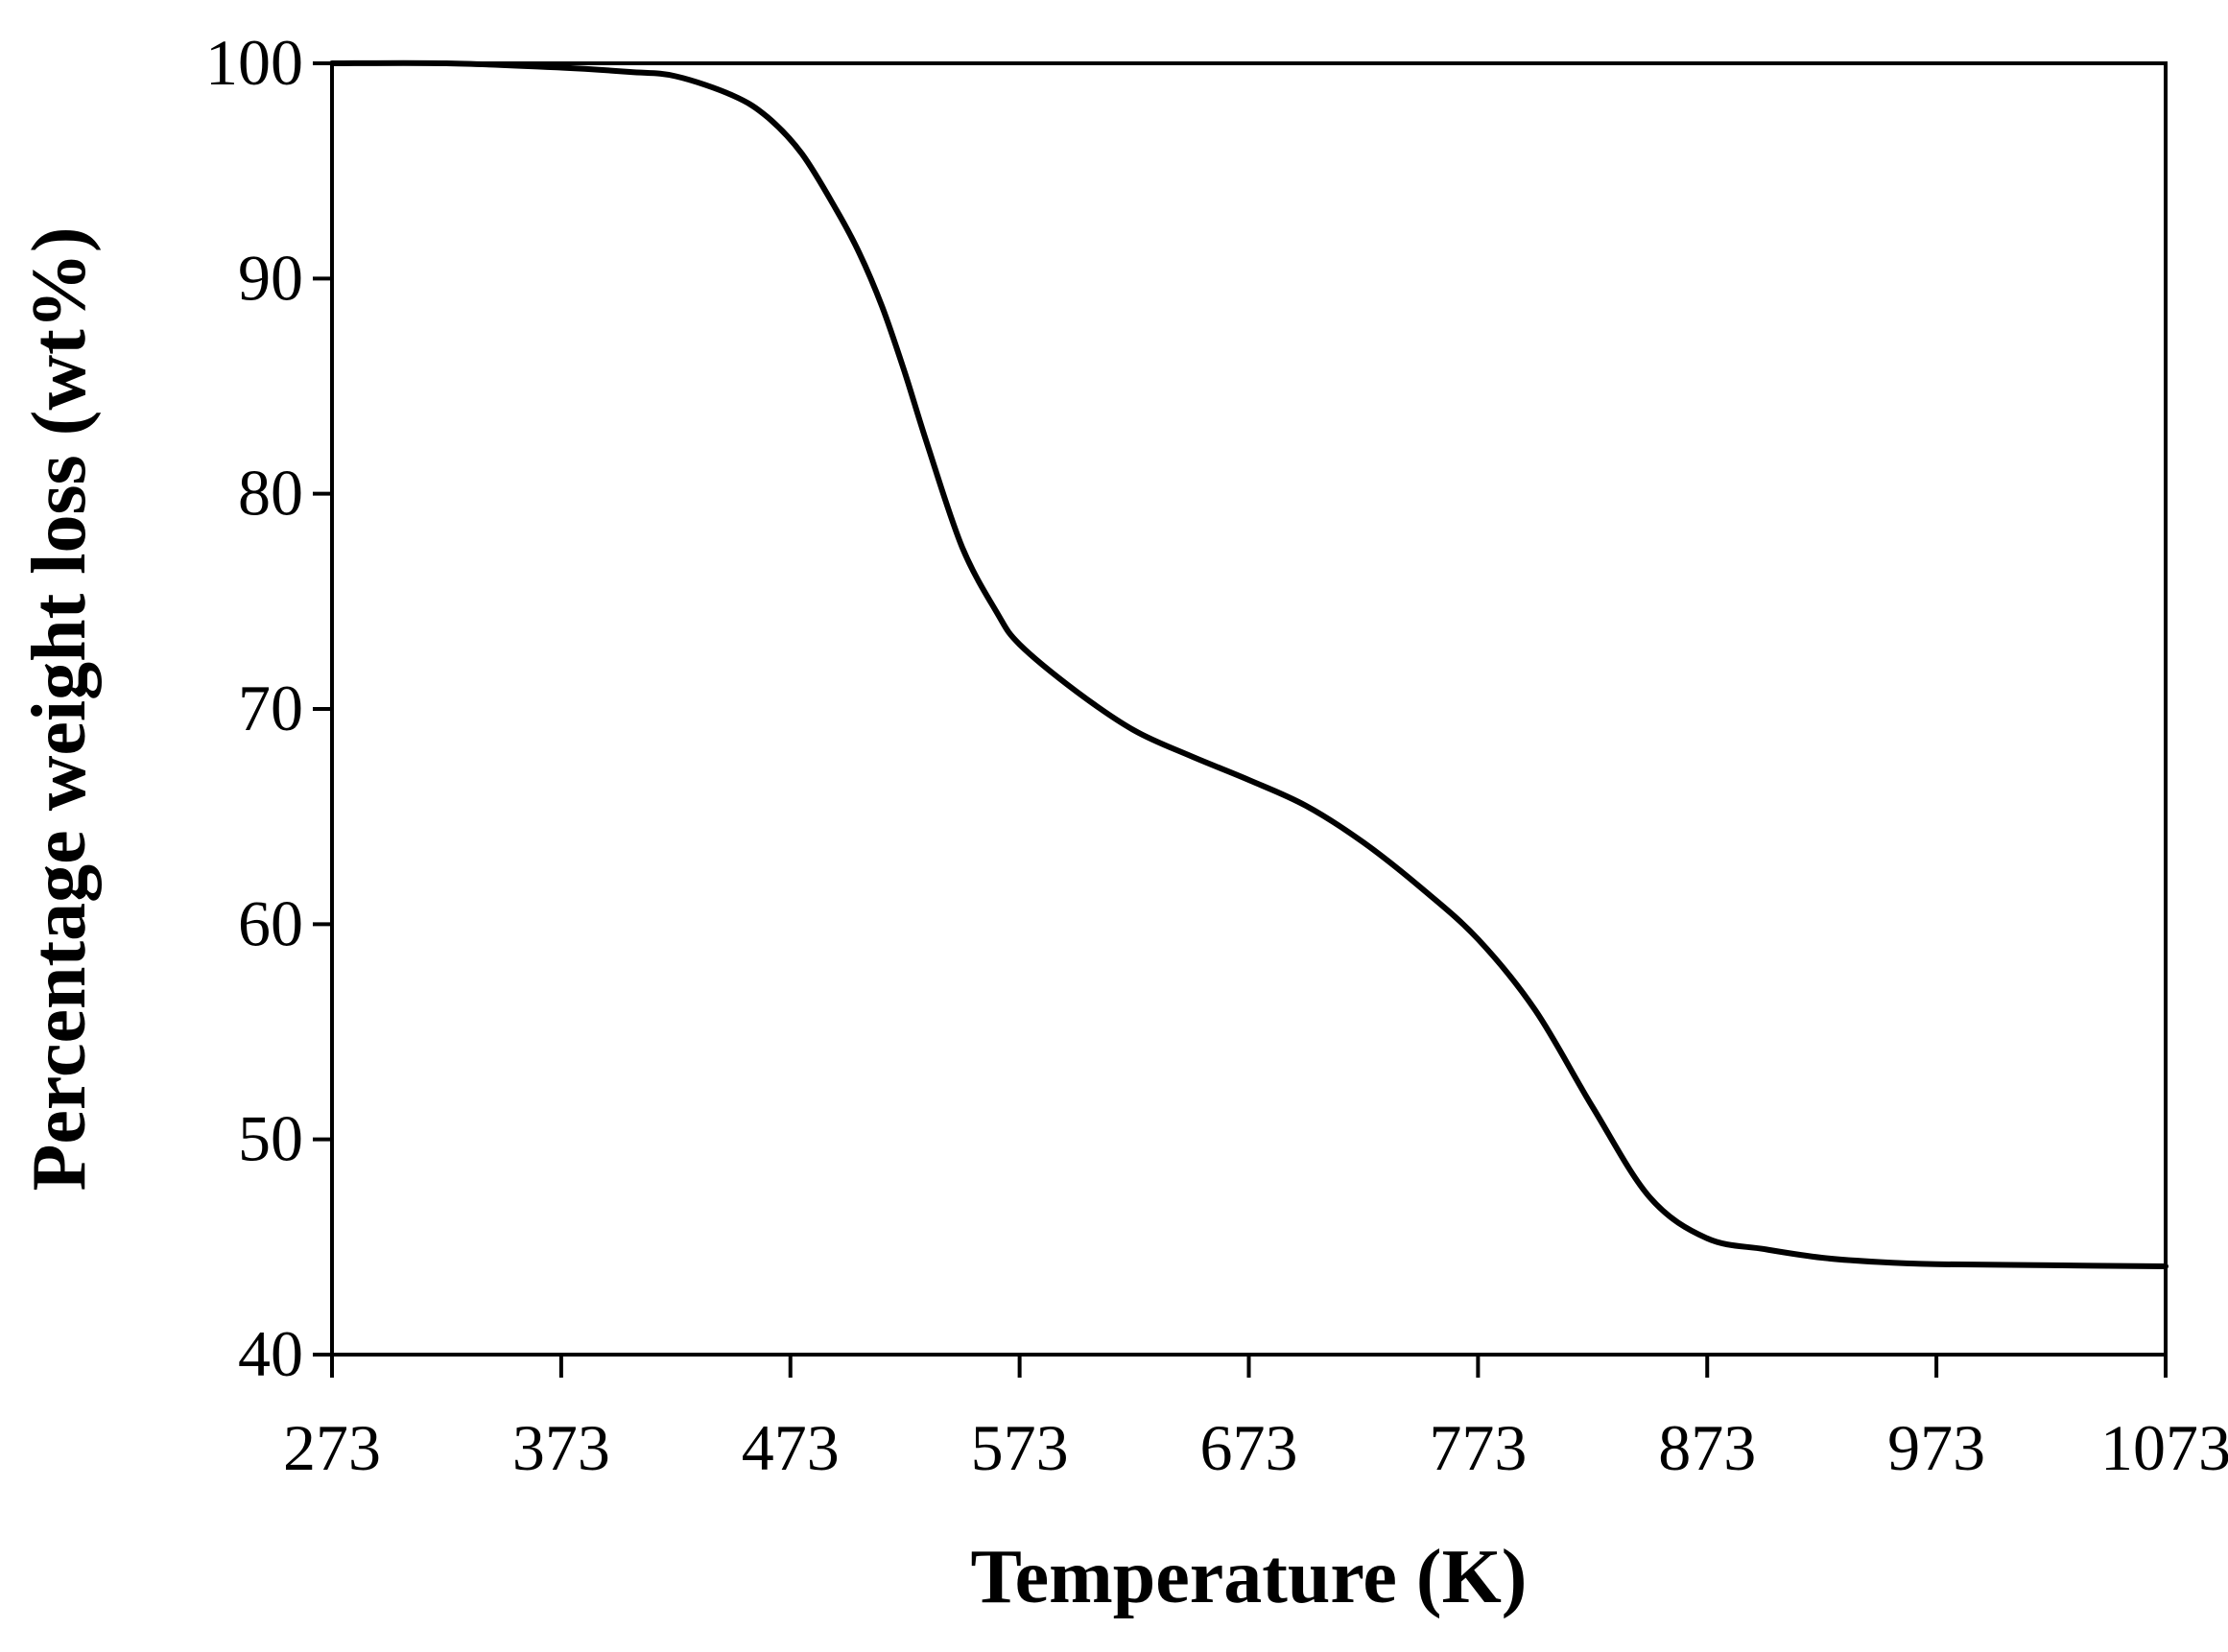  I want to click on y-tick-label: 40, so click(270, 1354).